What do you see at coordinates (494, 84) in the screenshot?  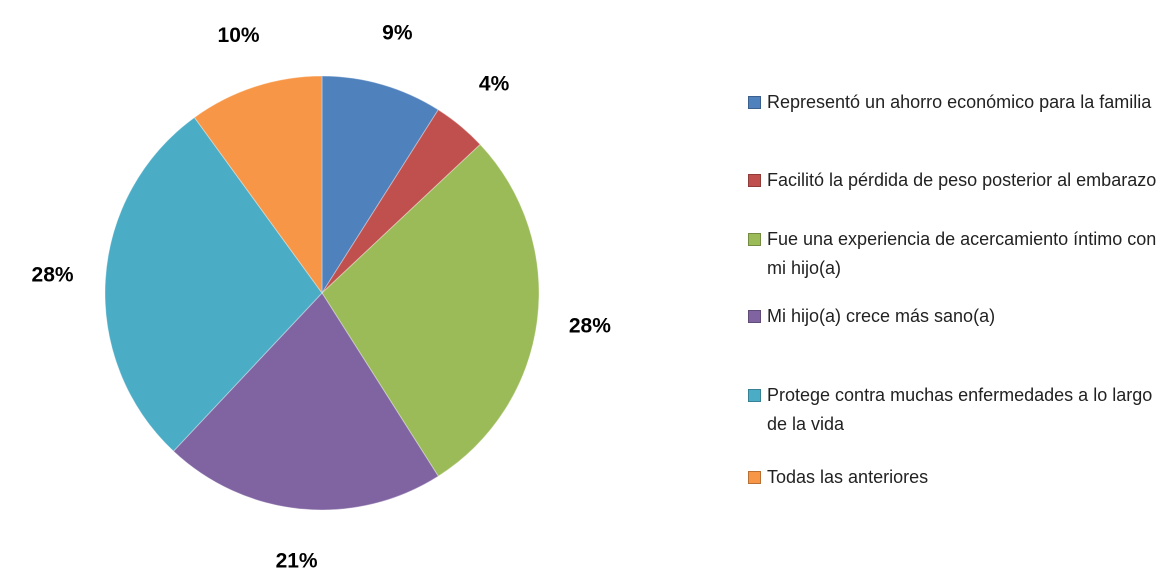 I see `data-label: 4%` at bounding box center [494, 84].